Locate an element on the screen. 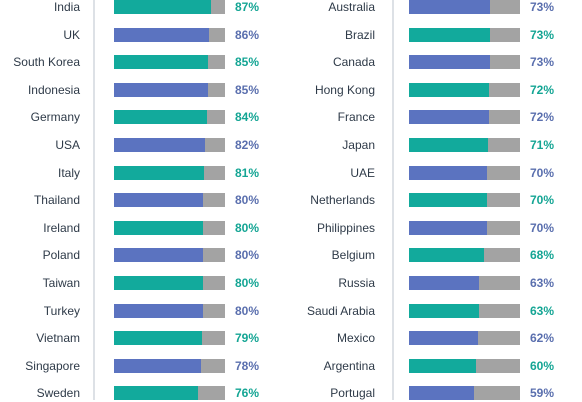 This screenshot has width=582, height=402. category-label: Ireland is located at coordinates (61, 228).